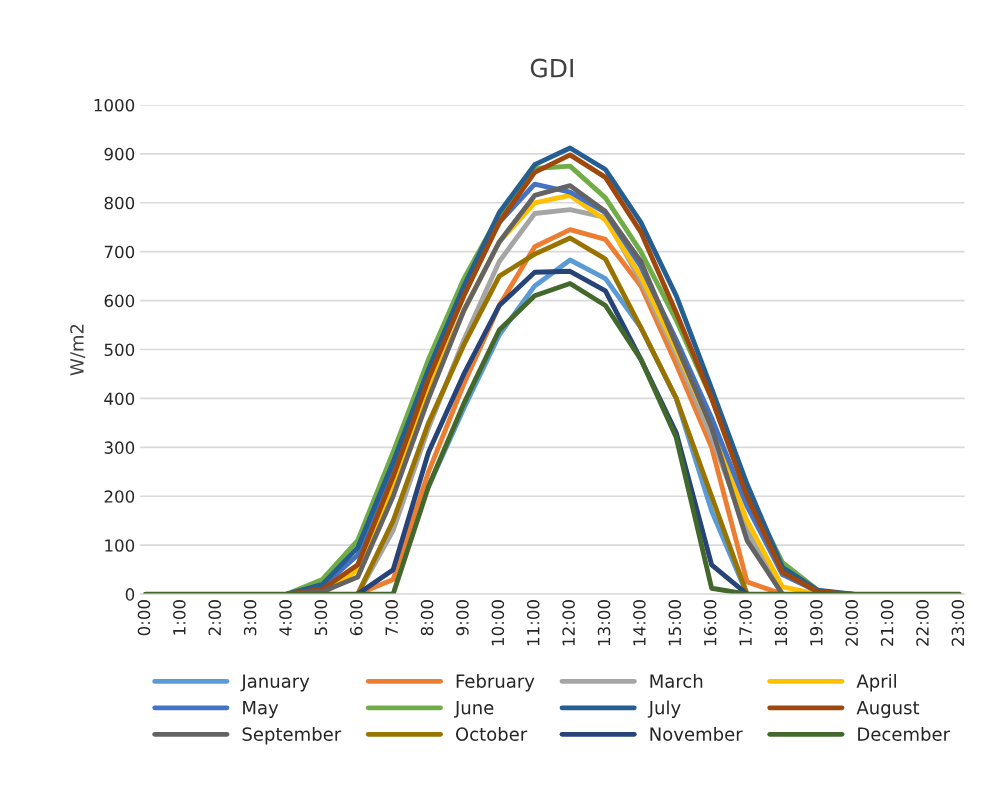 The image size is (1008, 789). What do you see at coordinates (261, 709) in the screenshot?
I see `legend-label: May` at bounding box center [261, 709].